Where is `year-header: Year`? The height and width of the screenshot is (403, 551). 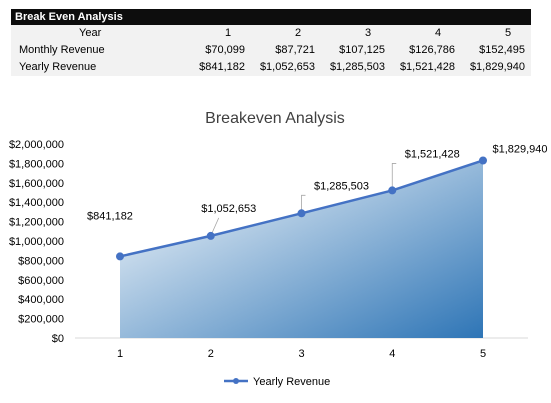 year-header: Year is located at coordinates (90, 33).